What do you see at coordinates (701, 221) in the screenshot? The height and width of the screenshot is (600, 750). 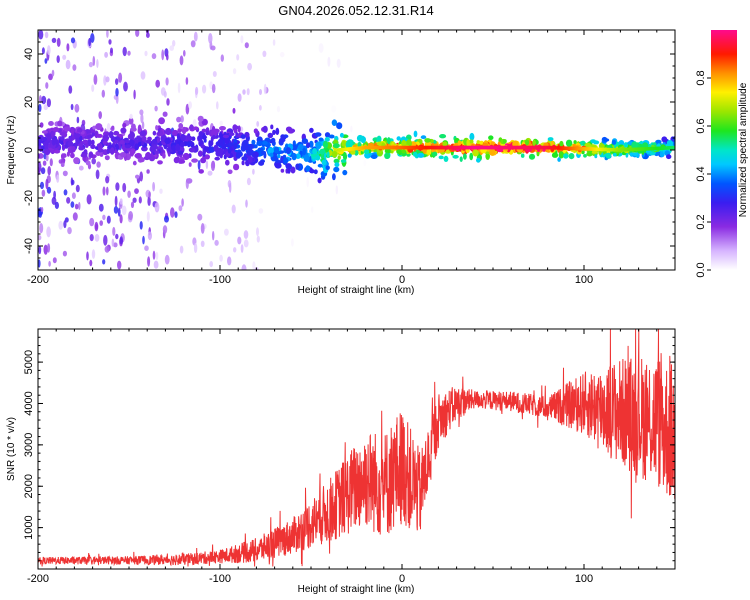 I see `colorbar-tick-label: 0.2` at bounding box center [701, 221].